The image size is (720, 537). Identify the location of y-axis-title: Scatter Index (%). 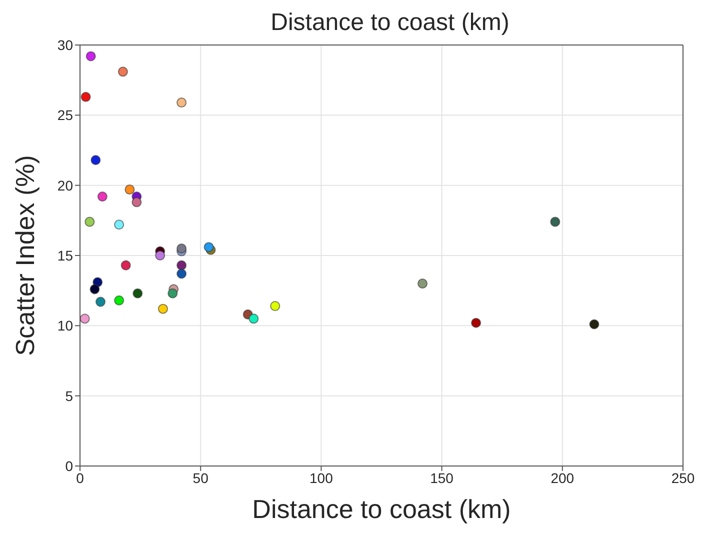
(25, 255).